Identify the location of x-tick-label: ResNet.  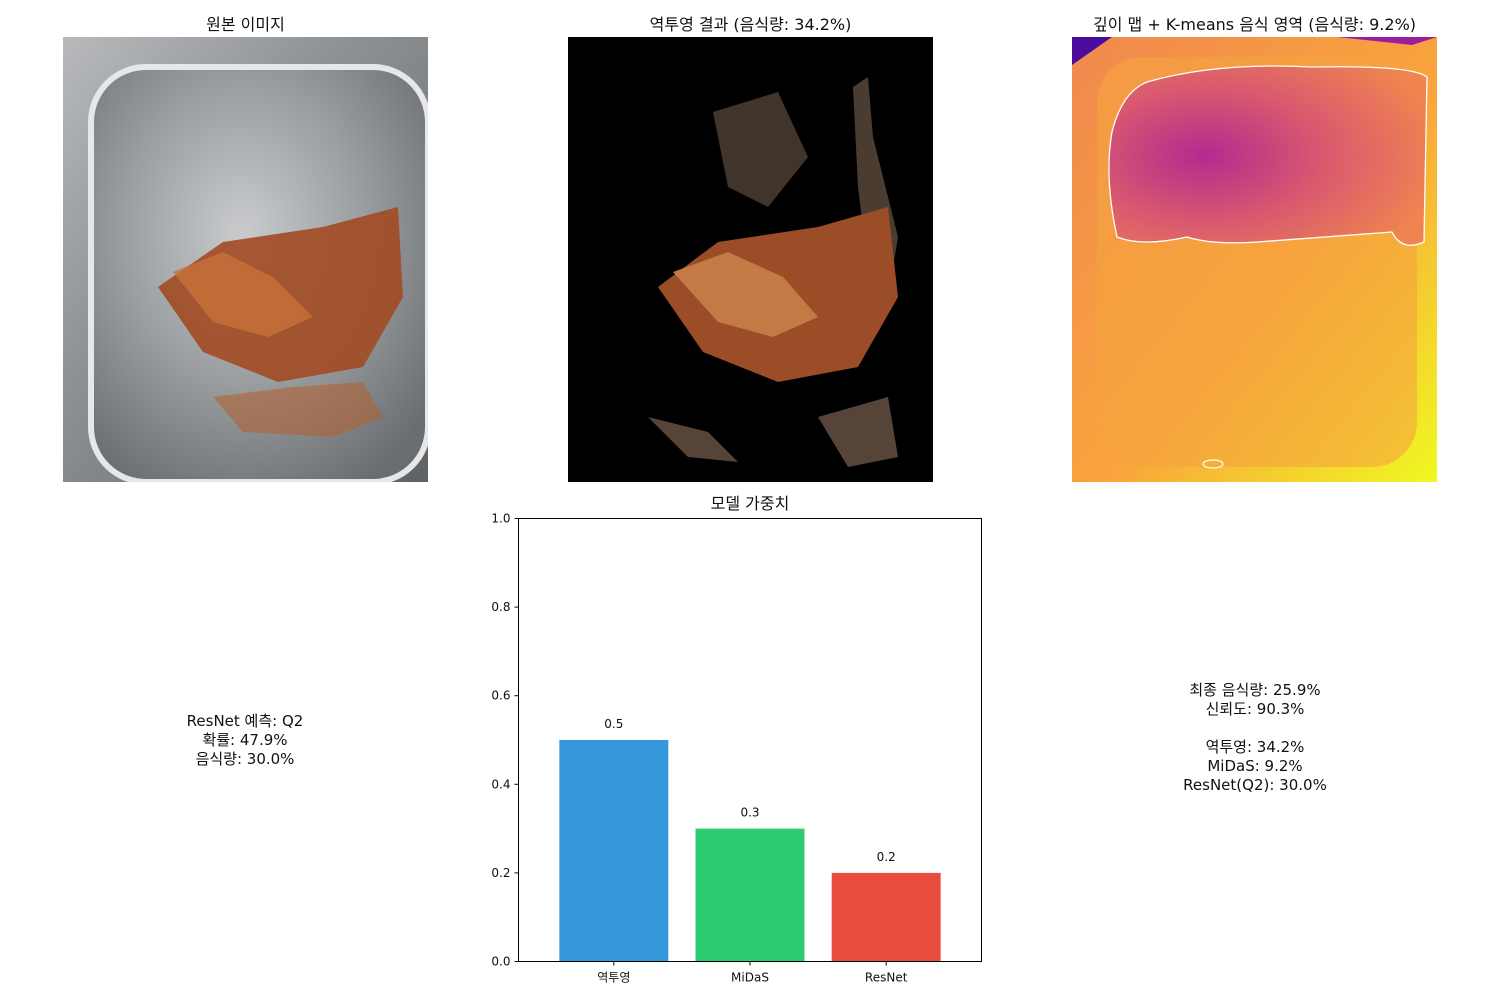
(886, 978).